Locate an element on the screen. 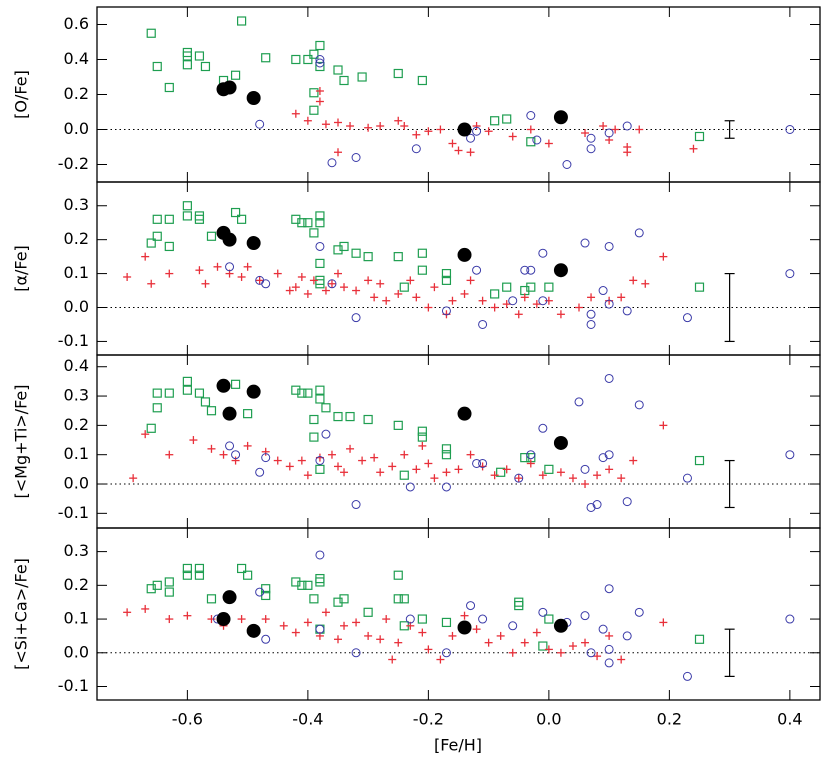 This screenshot has width=830, height=767. y-axis-label: [<Mg+Ti>/Fe] is located at coordinates (21, 442).